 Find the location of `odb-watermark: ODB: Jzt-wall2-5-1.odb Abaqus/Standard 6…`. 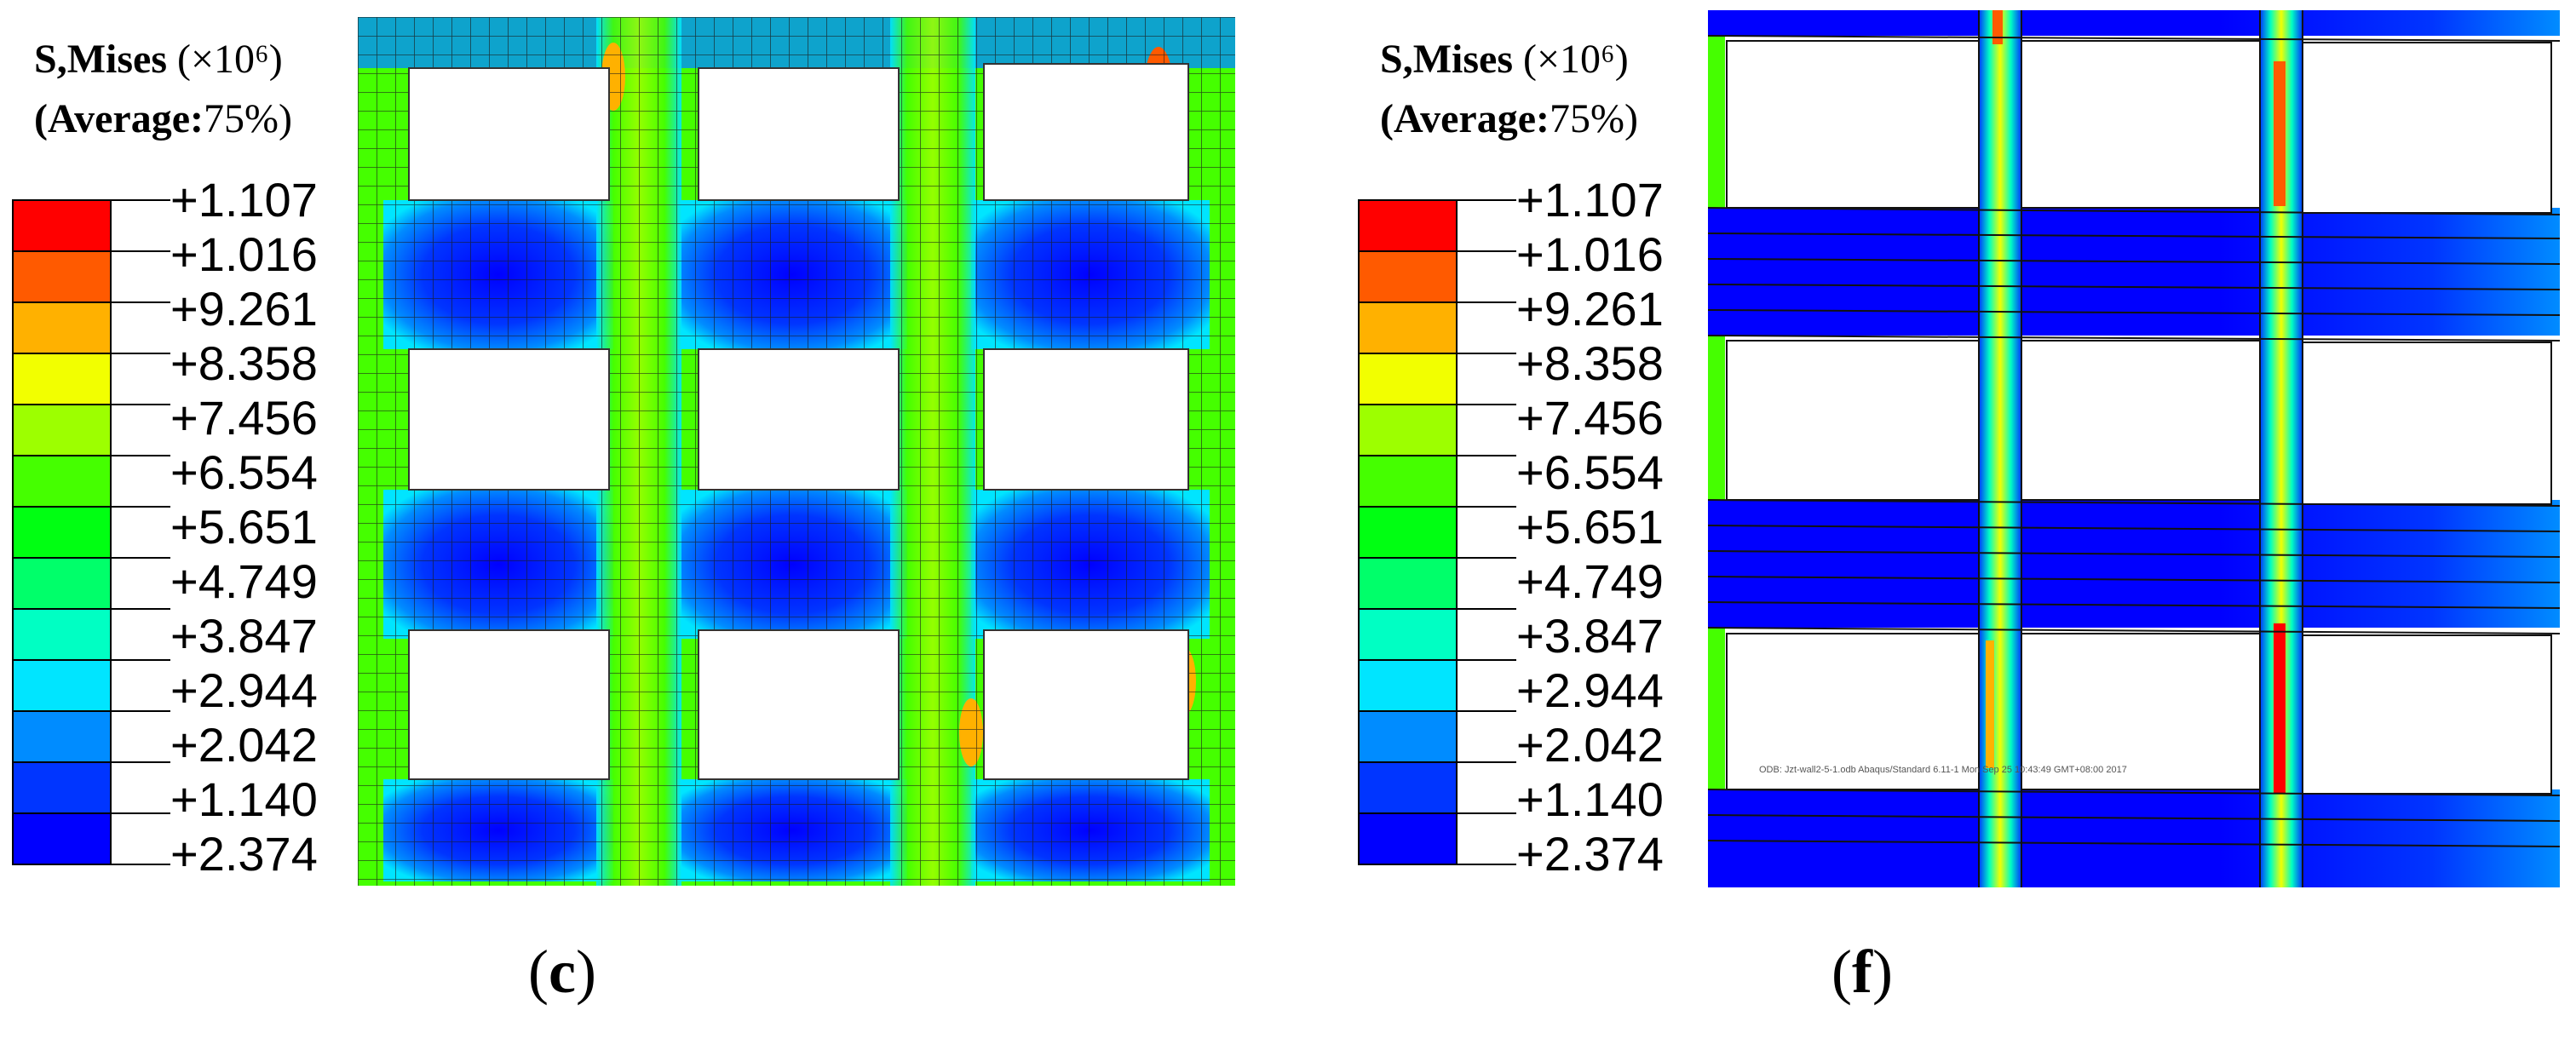

odb-watermark: ODB: Jzt-wall2-5-1.odb Abaqus/Standard 6… is located at coordinates (1943, 770).